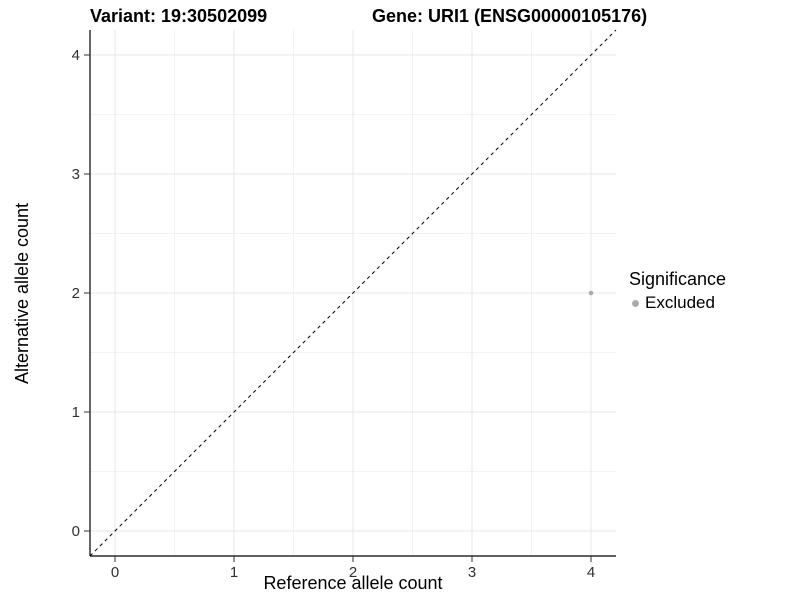  I want to click on variant-title: Variant: 19:30502099, so click(179, 16).